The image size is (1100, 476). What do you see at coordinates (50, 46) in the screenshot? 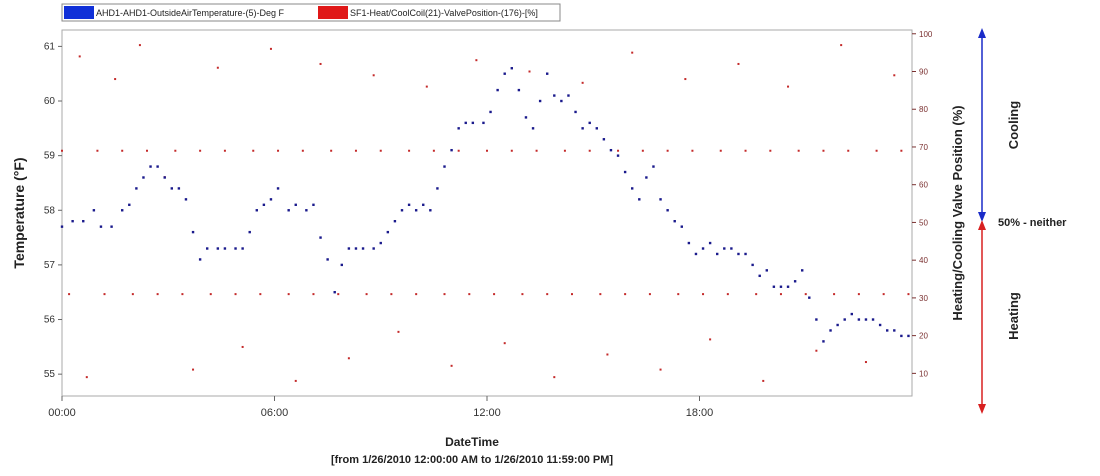
I see `y-axis-left-tick-label: 61` at bounding box center [50, 46].